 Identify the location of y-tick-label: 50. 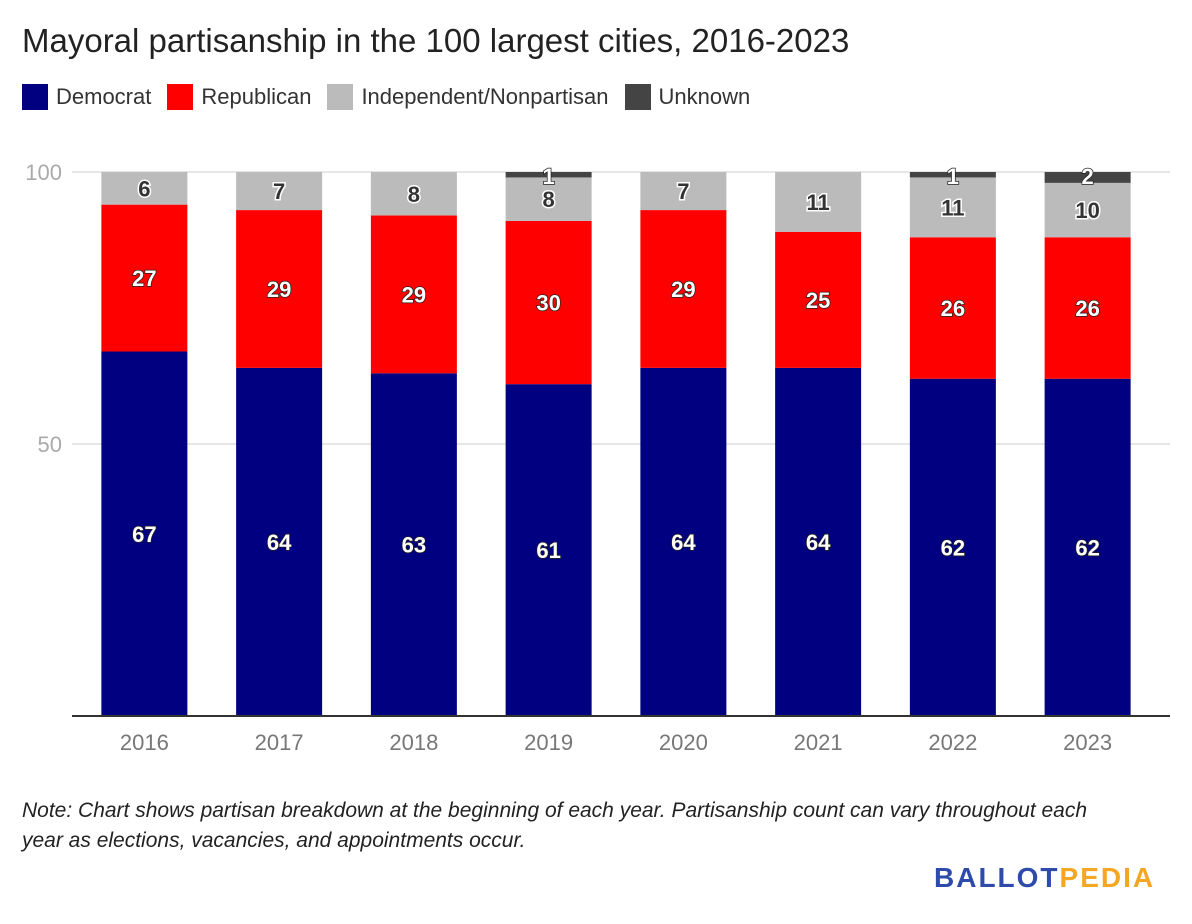
(50, 444).